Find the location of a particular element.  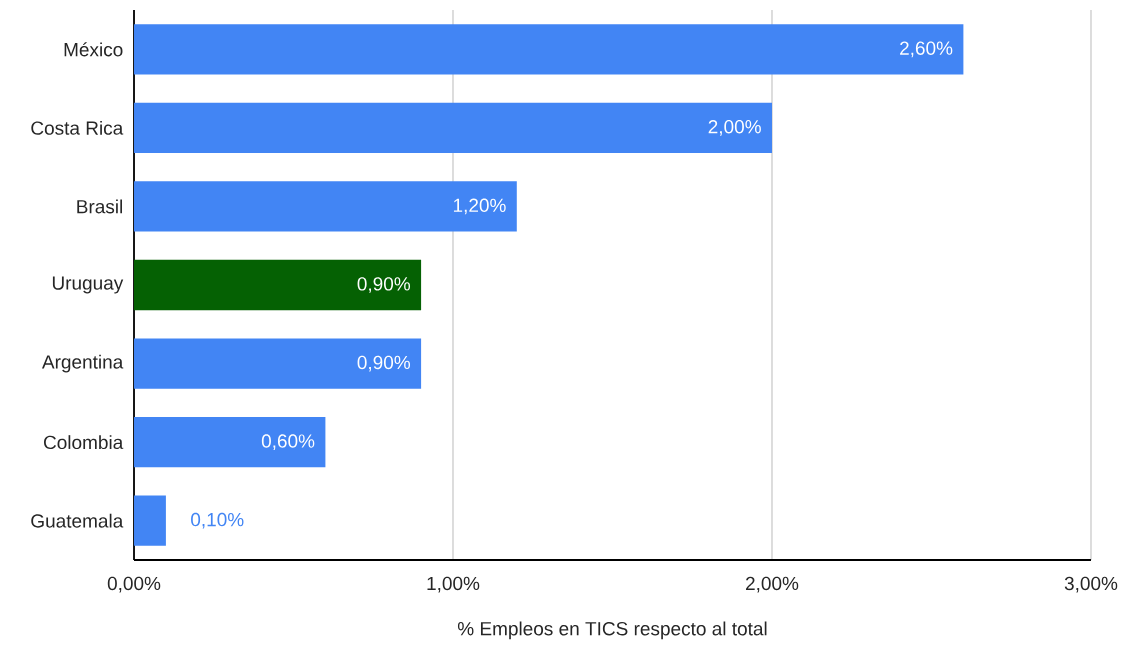

data-label: 0,10% is located at coordinates (217, 520).